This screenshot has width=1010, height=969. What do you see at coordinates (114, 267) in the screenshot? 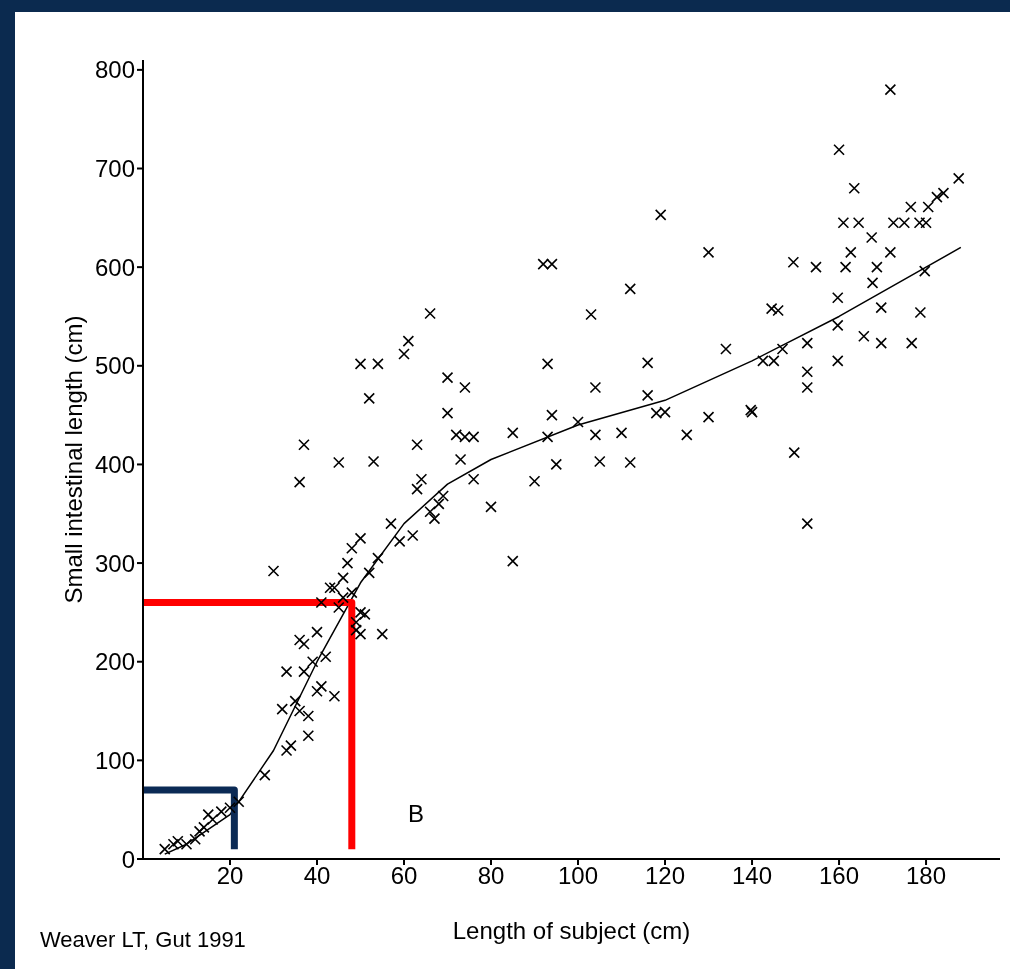
I see `y-tick-label: 600` at bounding box center [114, 267].